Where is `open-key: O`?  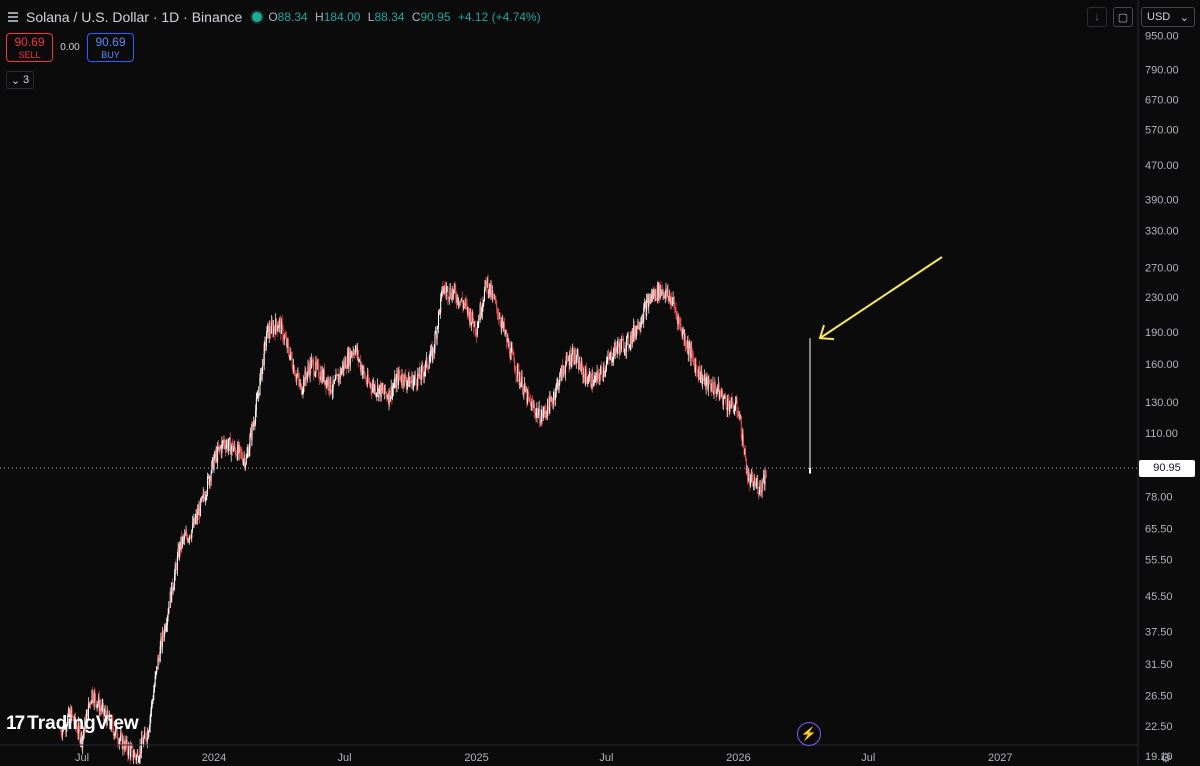
open-key: O is located at coordinates (273, 17).